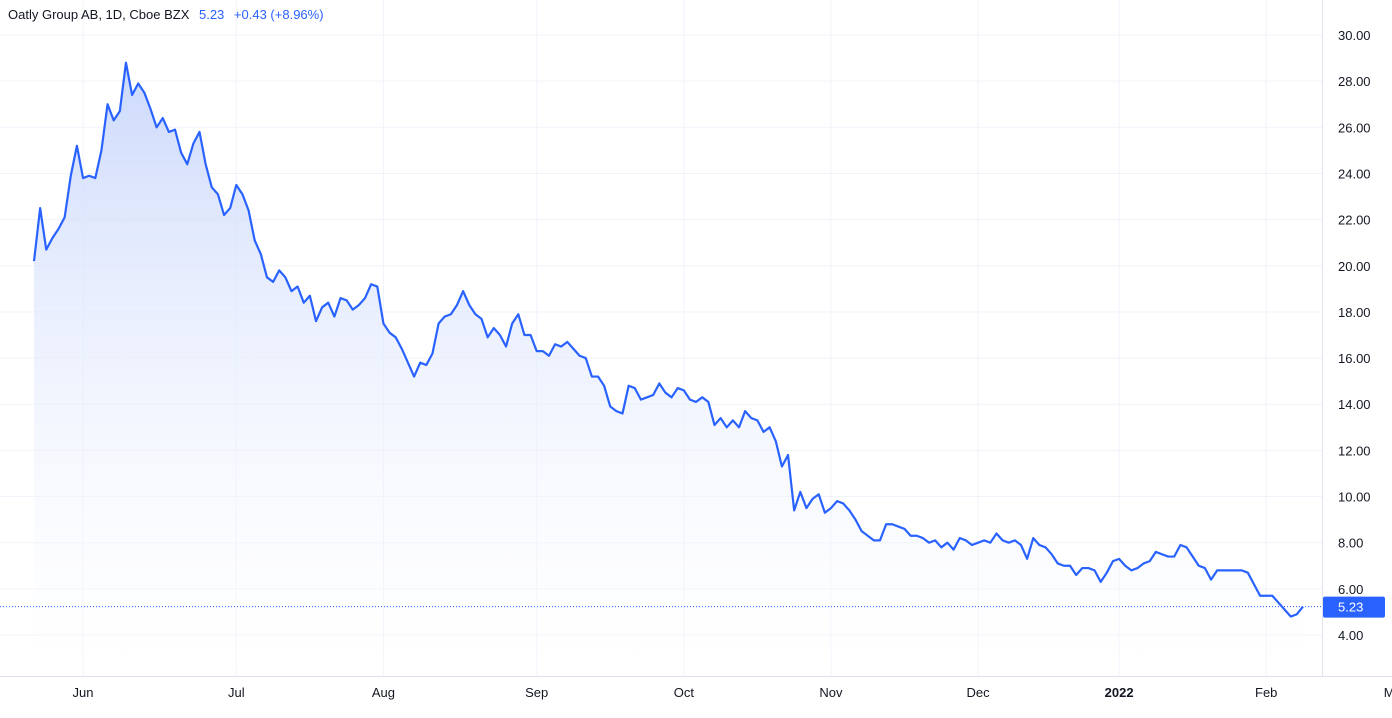 The width and height of the screenshot is (1392, 718). What do you see at coordinates (278, 14) in the screenshot?
I see `price-change: +0.43 (+8.96%)` at bounding box center [278, 14].